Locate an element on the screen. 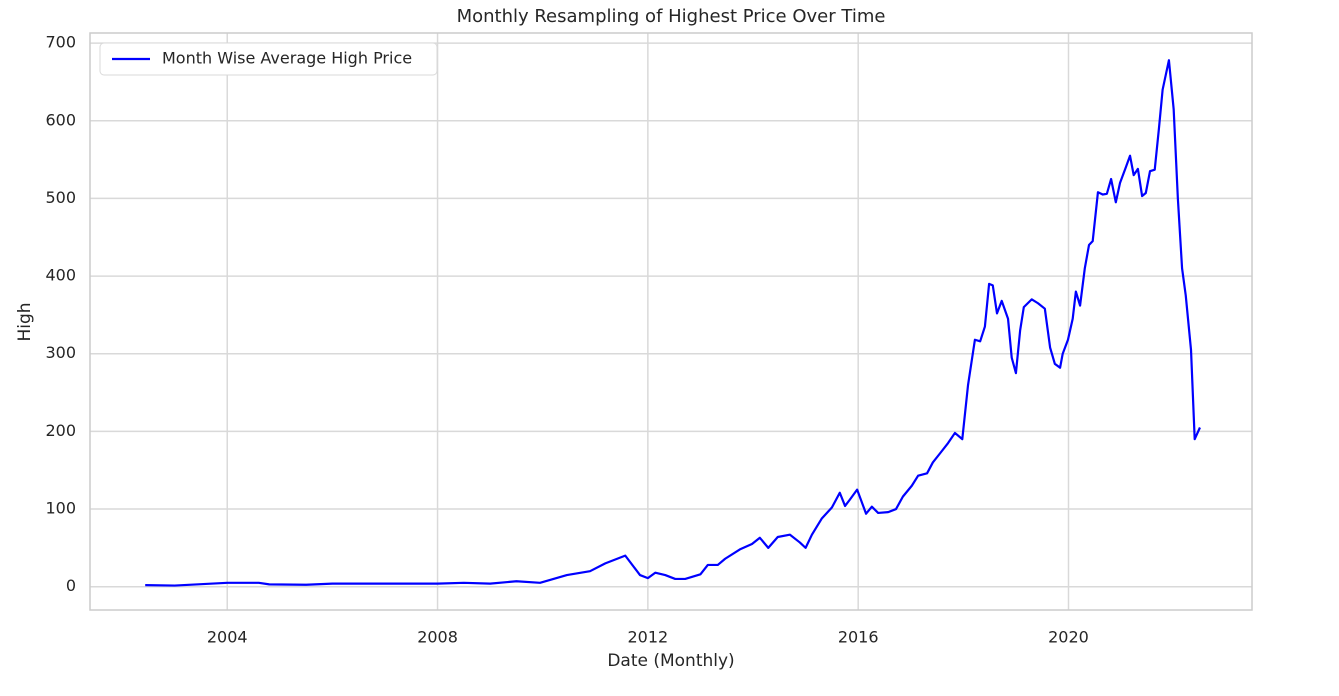 This screenshot has height=696, width=1339. x-tick-label: 2008 is located at coordinates (437, 637).